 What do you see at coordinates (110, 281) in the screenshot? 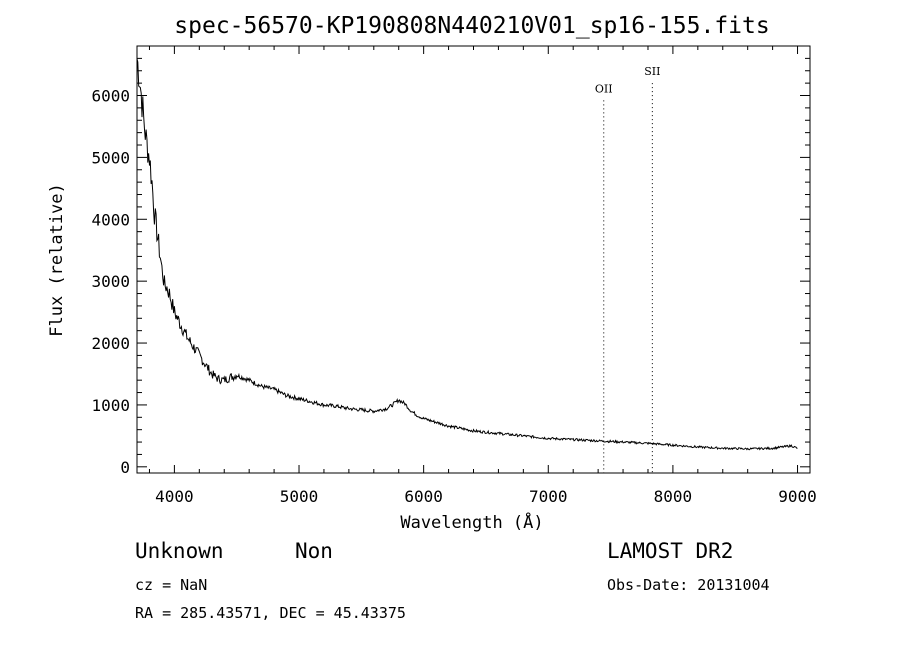
I see `y-tick-label: 3000` at bounding box center [110, 281].